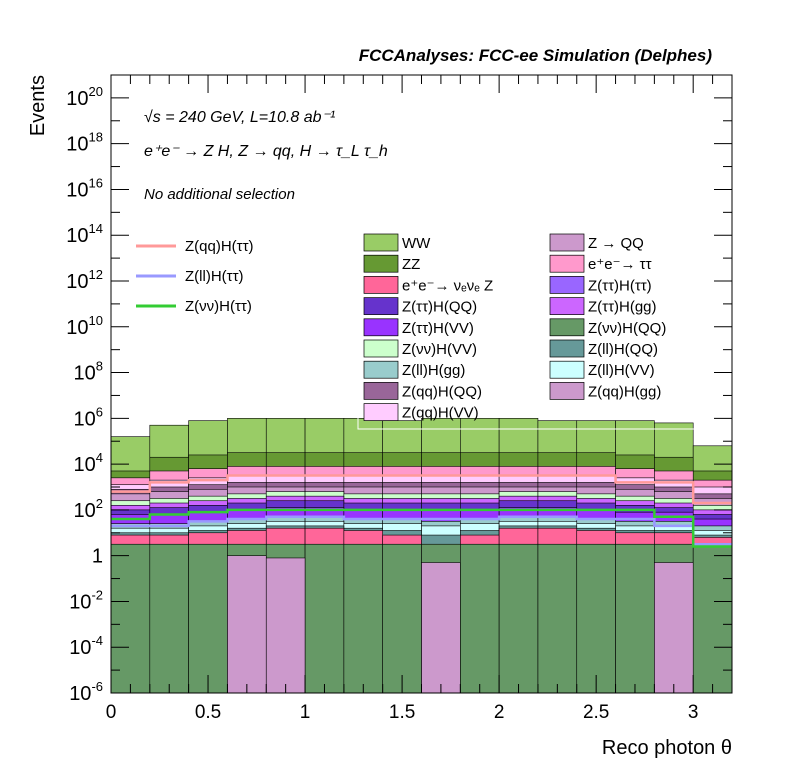 The height and width of the screenshot is (772, 796). I want to click on series-Z → QQ, so click(460, 624).